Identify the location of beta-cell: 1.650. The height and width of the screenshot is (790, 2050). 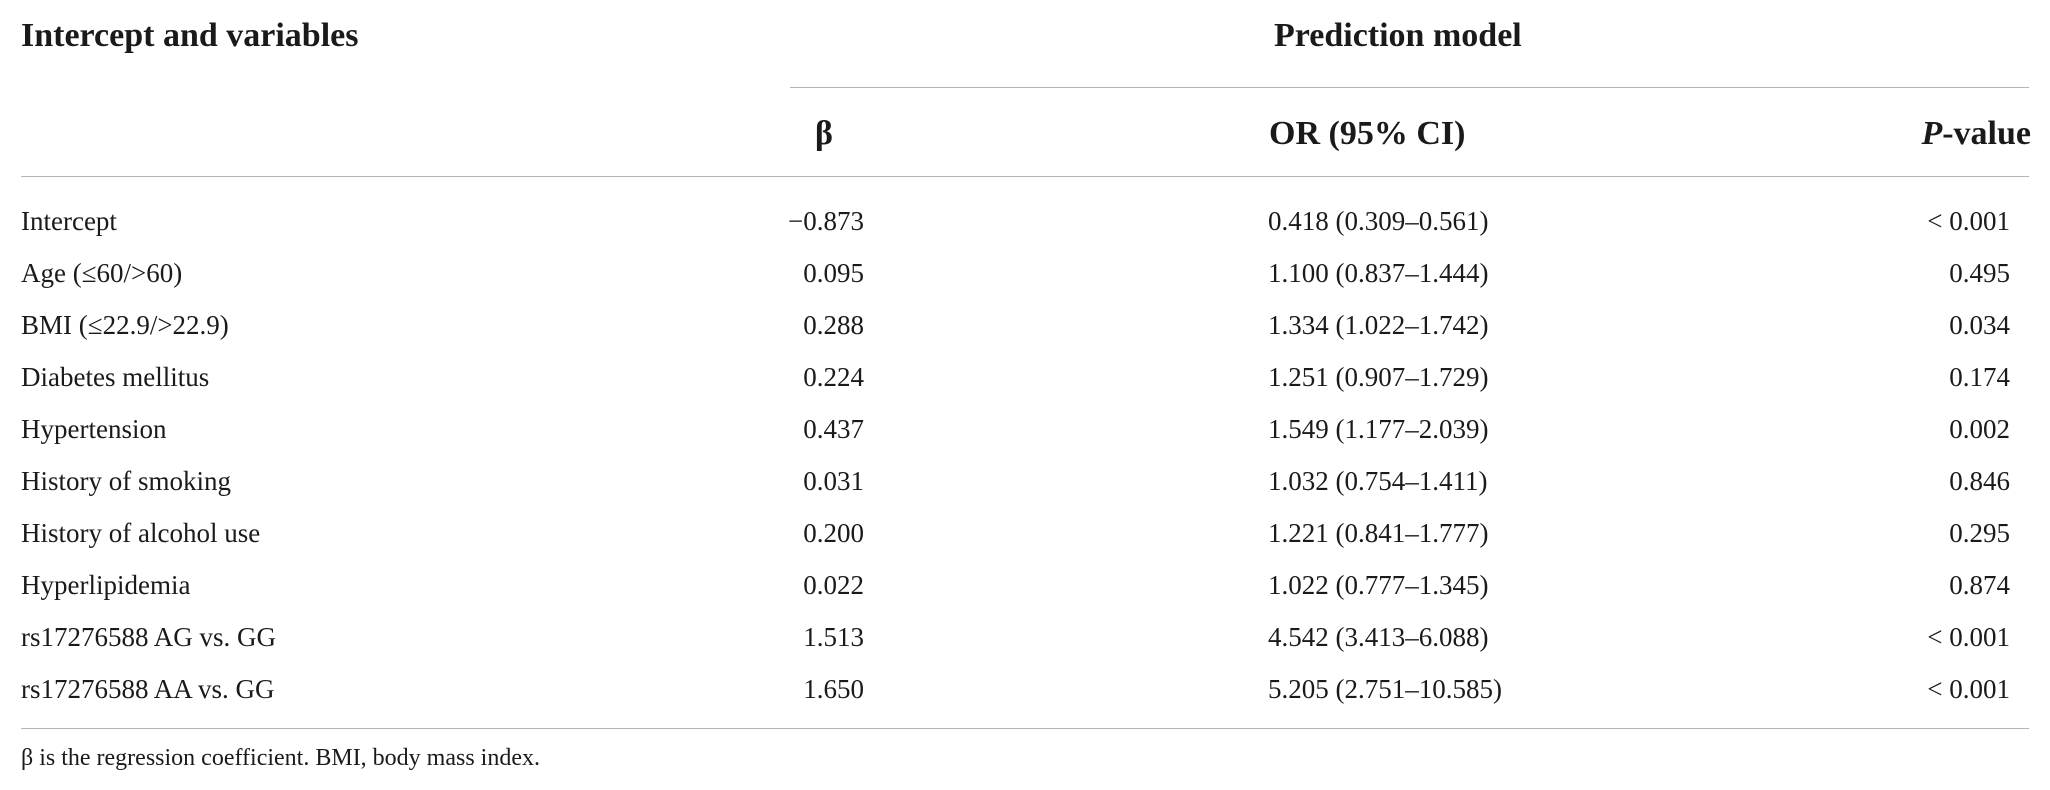
(833, 689).